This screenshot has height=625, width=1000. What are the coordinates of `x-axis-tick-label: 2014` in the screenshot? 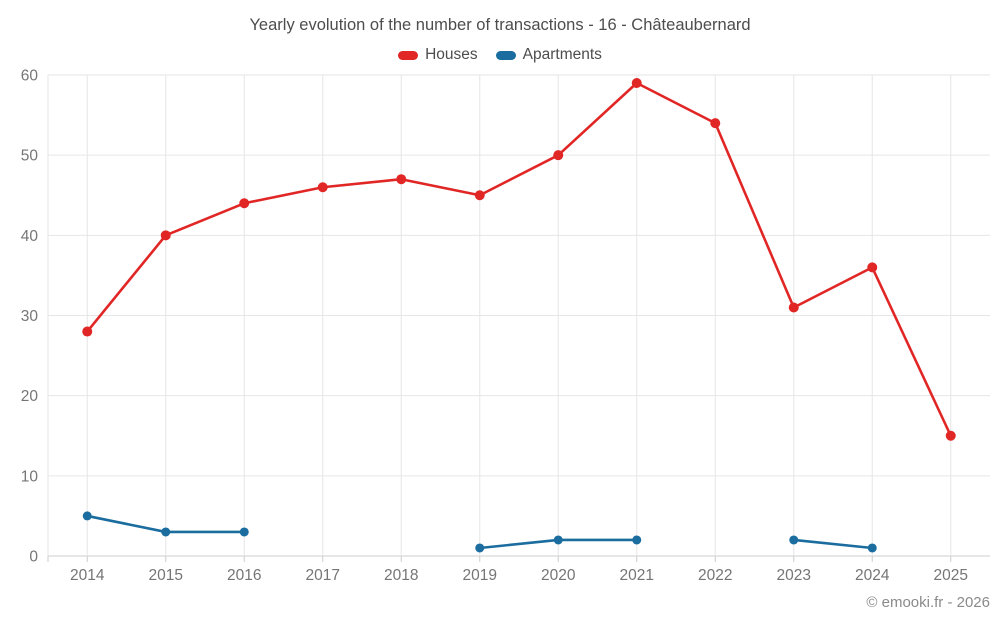 It's located at (87, 575).